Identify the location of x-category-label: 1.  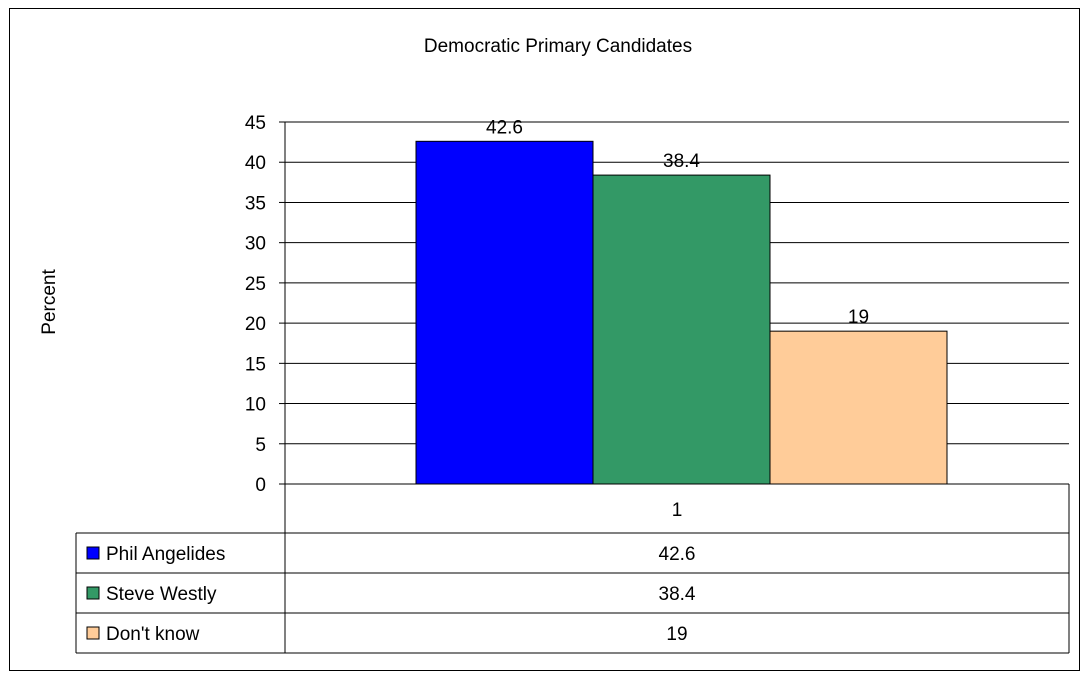
(677, 510).